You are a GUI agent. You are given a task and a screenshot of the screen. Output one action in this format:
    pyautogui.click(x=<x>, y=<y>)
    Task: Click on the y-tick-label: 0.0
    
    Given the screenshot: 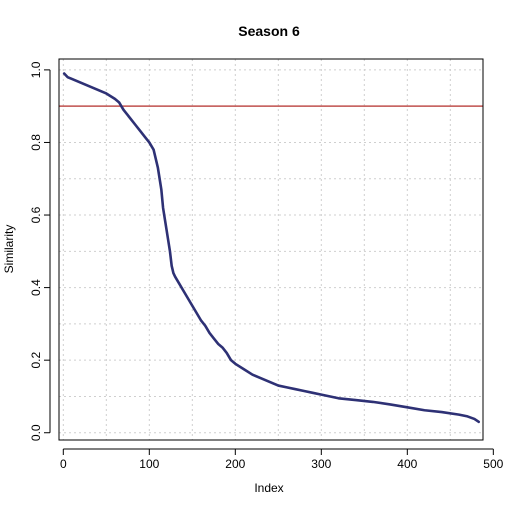 What is the action you would take?
    pyautogui.click(x=36, y=432)
    